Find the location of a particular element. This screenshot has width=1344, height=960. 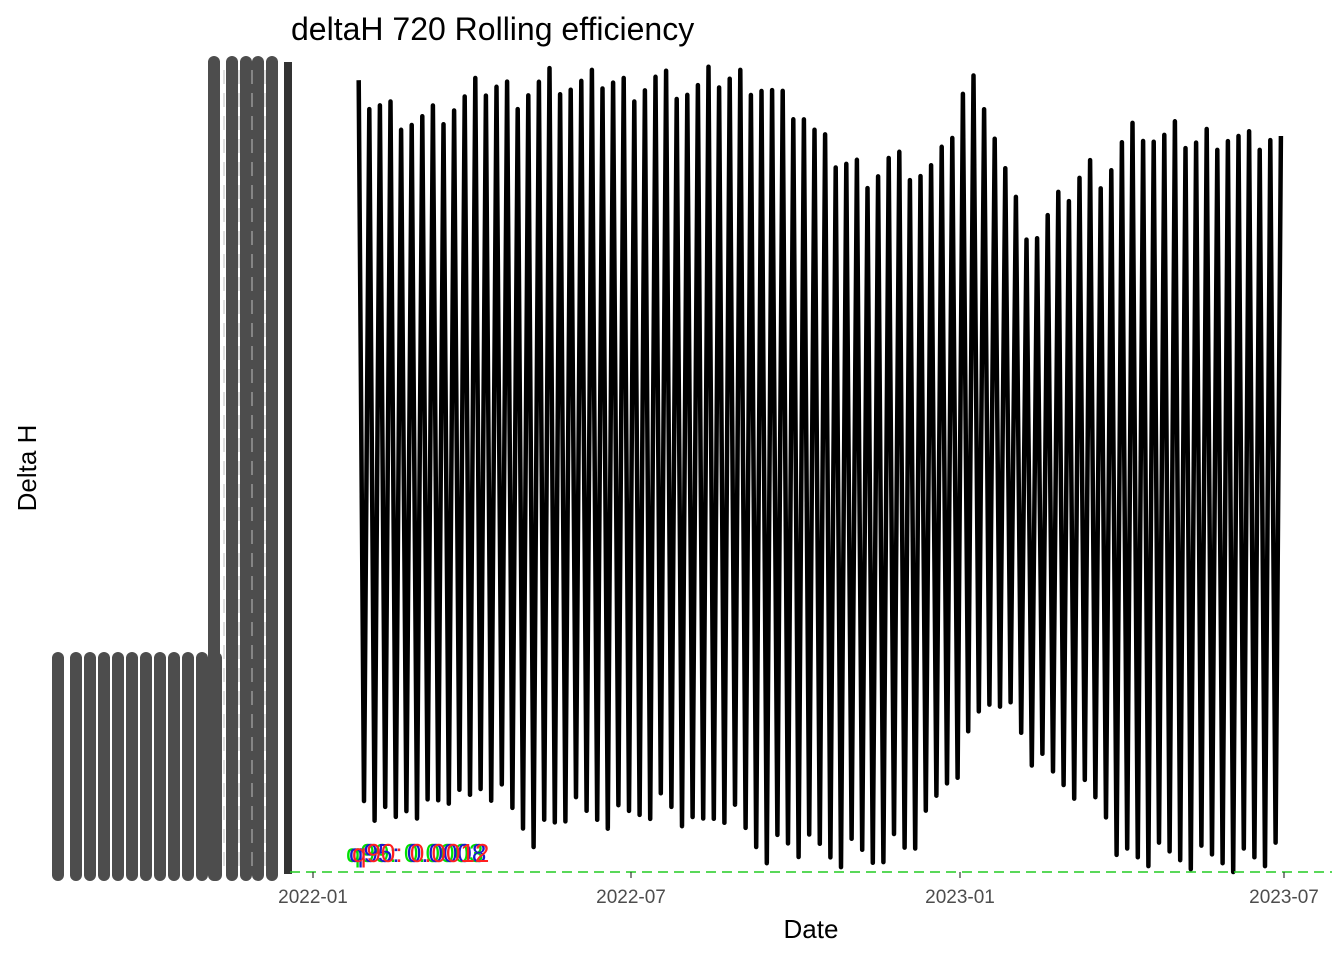

x-axis-ticks: 2022-01 2022-07 2023-01 2023-07 is located at coordinates (798, 890).